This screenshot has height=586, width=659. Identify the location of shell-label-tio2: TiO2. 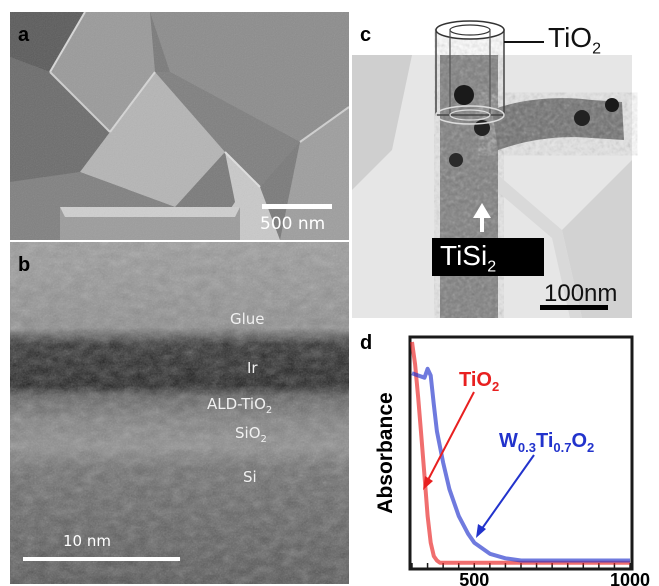
(574, 40).